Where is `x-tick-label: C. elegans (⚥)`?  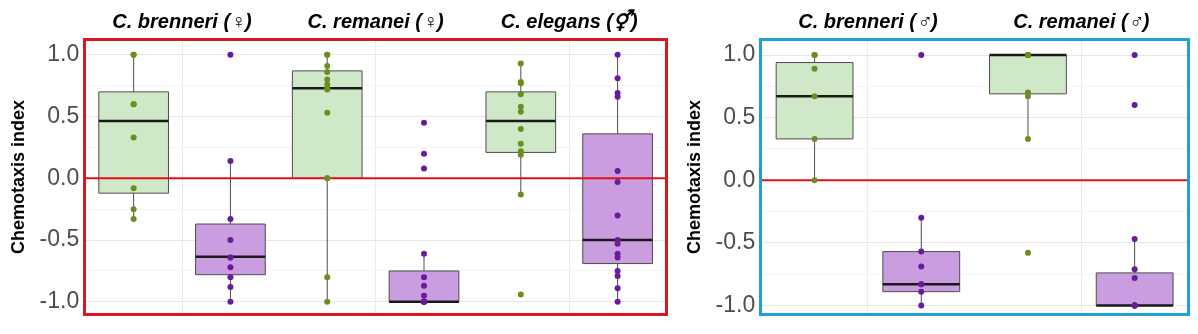 x-tick-label: C. elegans (⚥) is located at coordinates (569, 20).